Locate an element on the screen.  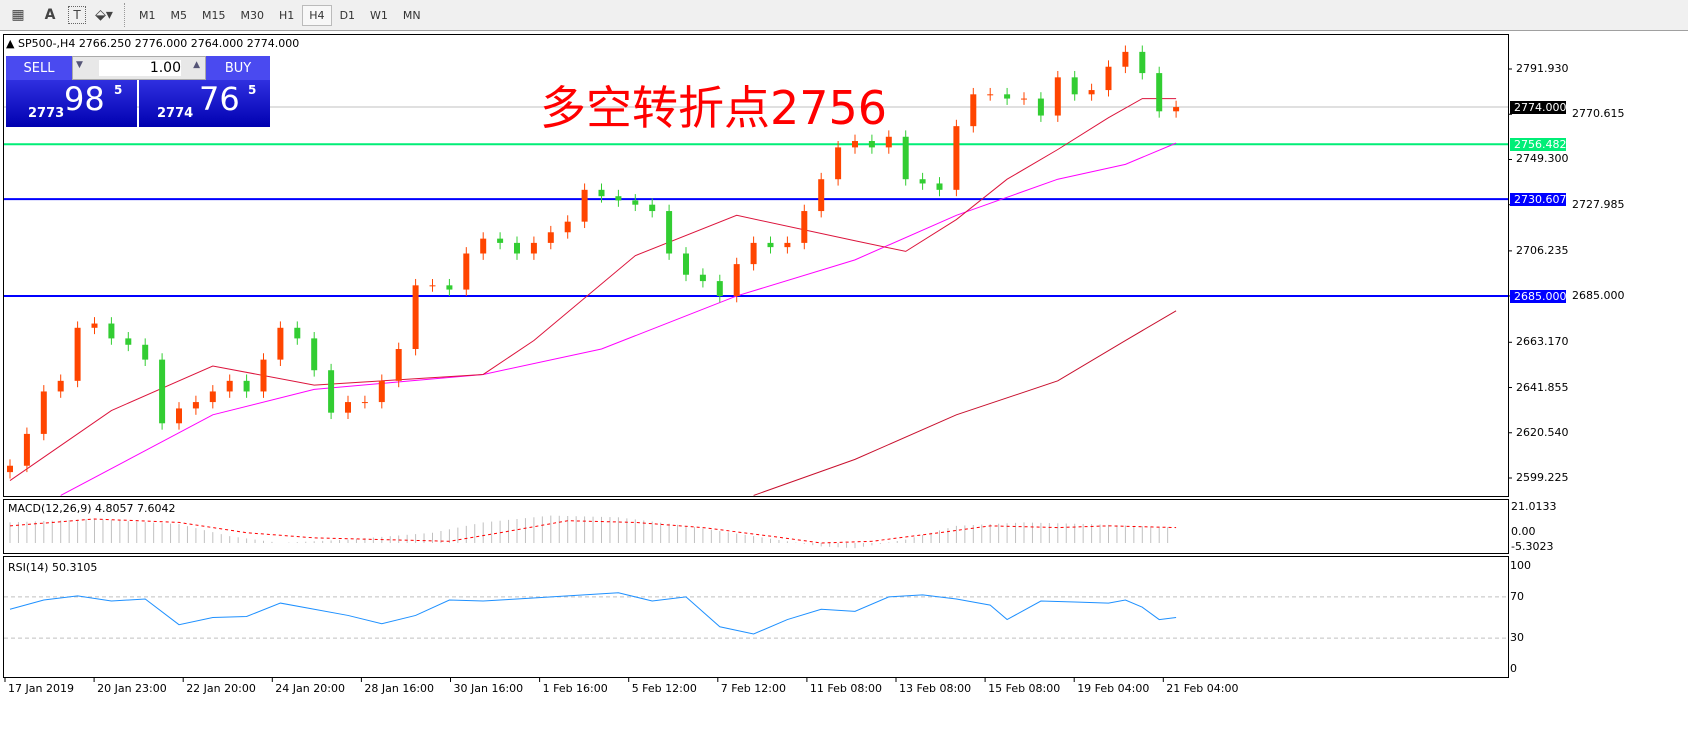
x-tick-label: 5 Feb 12:00 is located at coordinates (664, 688).